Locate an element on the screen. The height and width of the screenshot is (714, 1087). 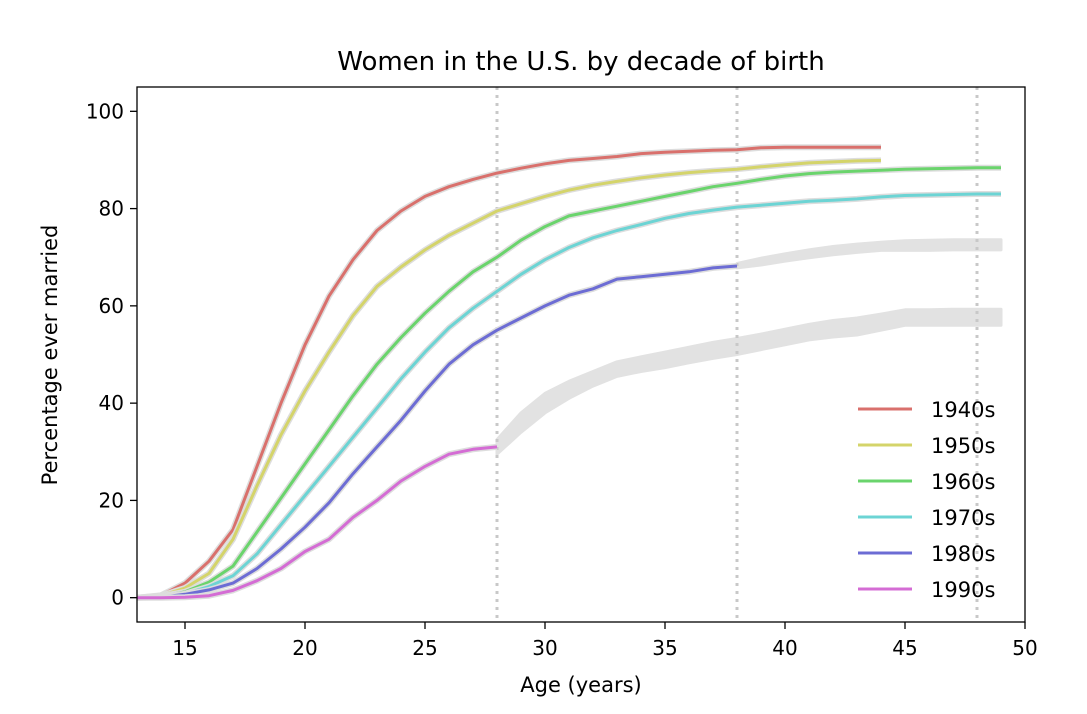
x-tick-label-15: 15 is located at coordinates (184, 648).